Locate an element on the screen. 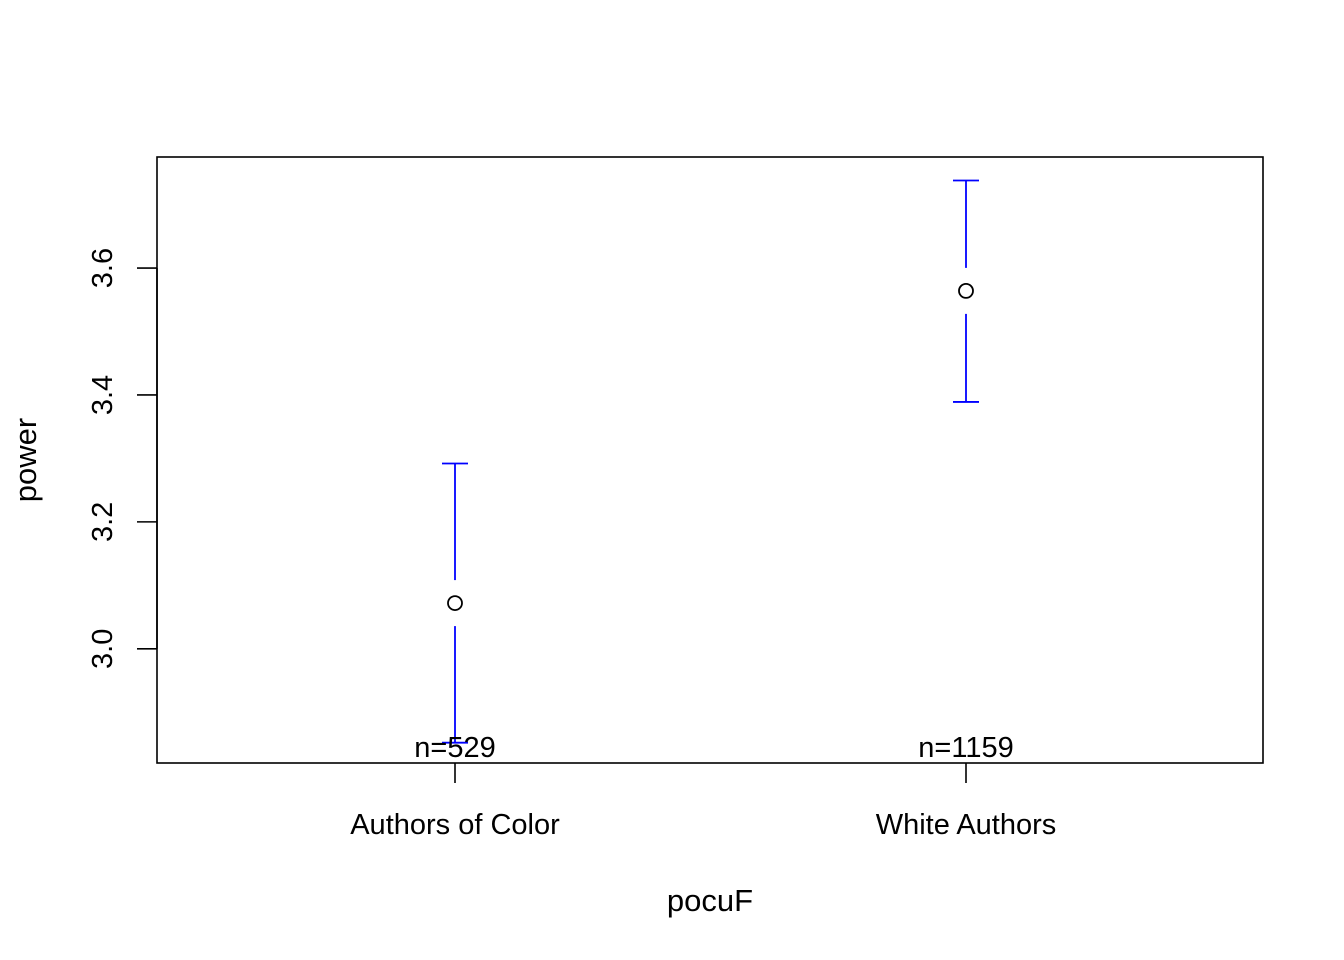 Image resolution: width=1344 pixels, height=960 pixels. y-tick-label: 3.6 is located at coordinates (103, 268).